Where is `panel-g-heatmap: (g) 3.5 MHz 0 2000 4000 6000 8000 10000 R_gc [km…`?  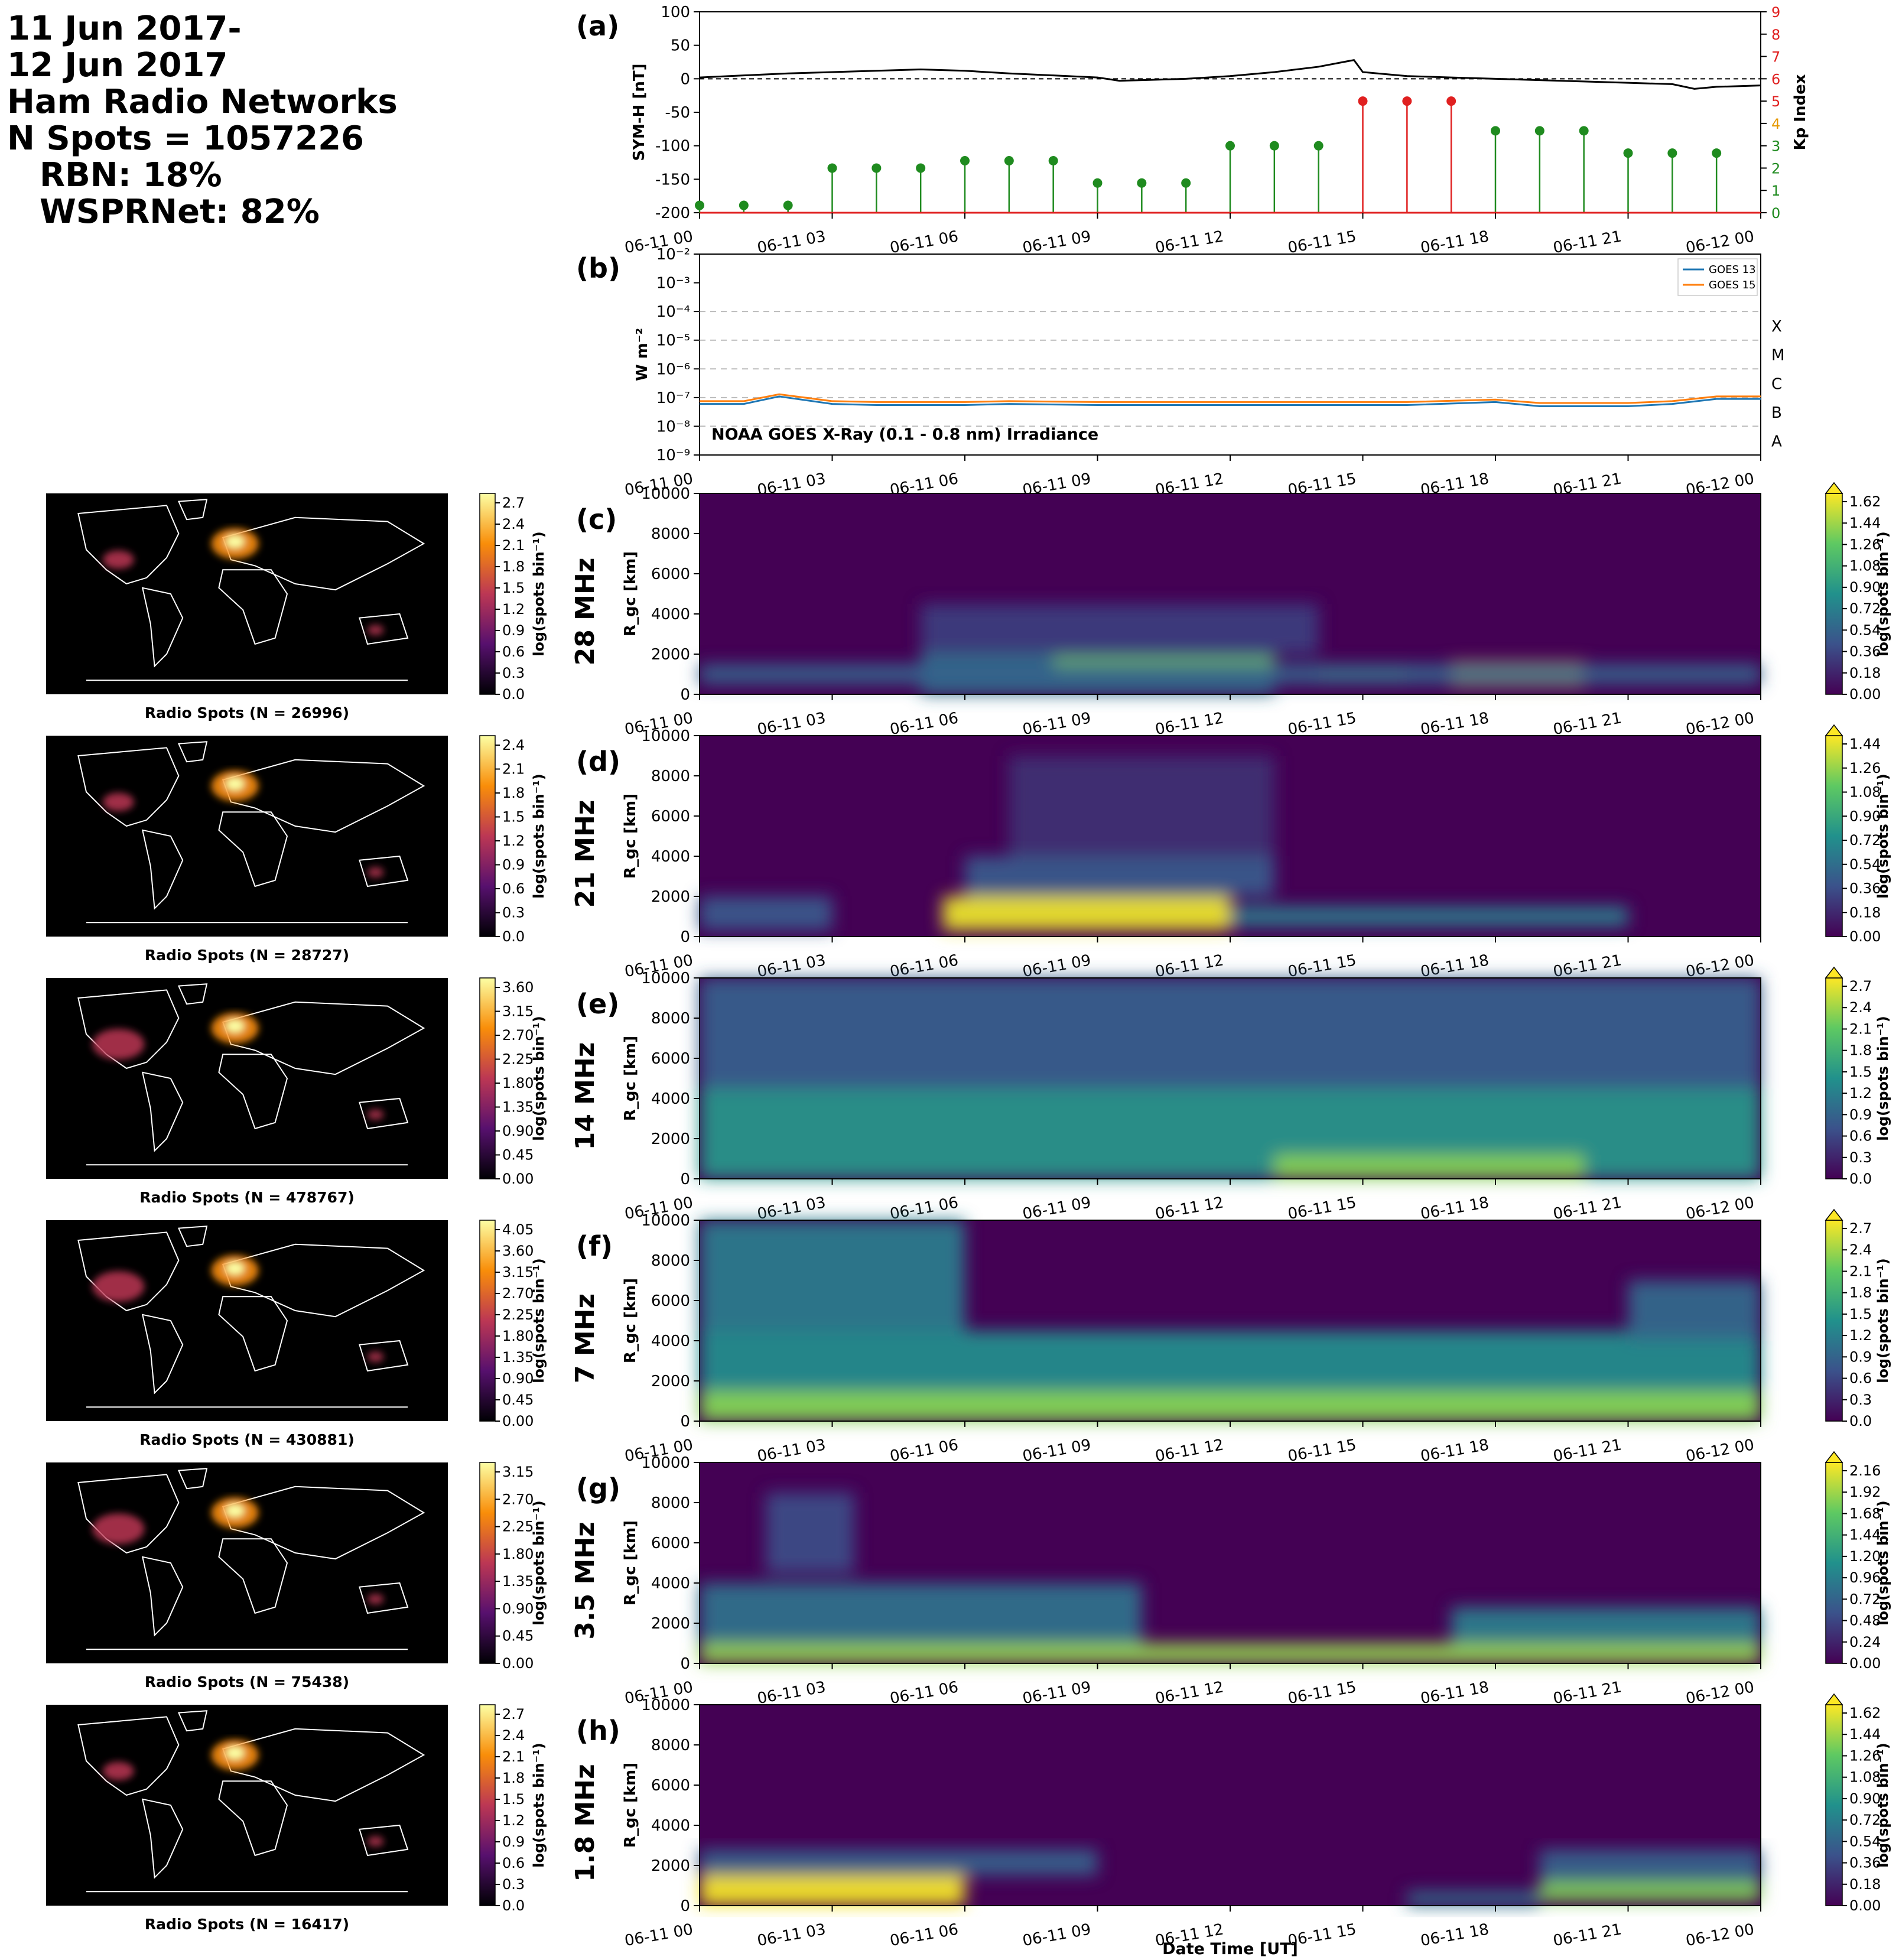
panel-g-heatmap: (g) 3.5 MHz 0 2000 4000 6000 8000 10000 R_gc [km… is located at coordinates (1230, 1579).